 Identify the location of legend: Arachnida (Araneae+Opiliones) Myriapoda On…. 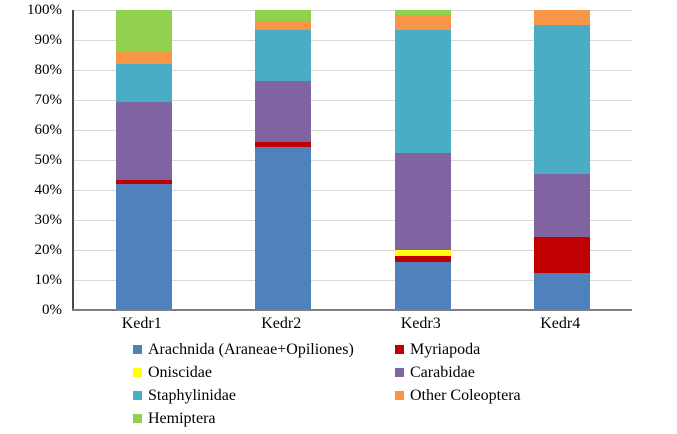
(327, 384).